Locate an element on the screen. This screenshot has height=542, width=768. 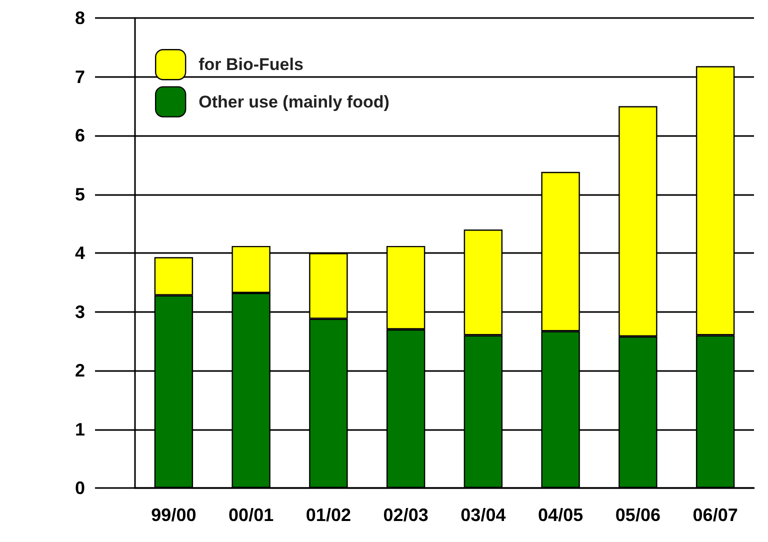
x-tick-label: 99/00 is located at coordinates (173, 515).